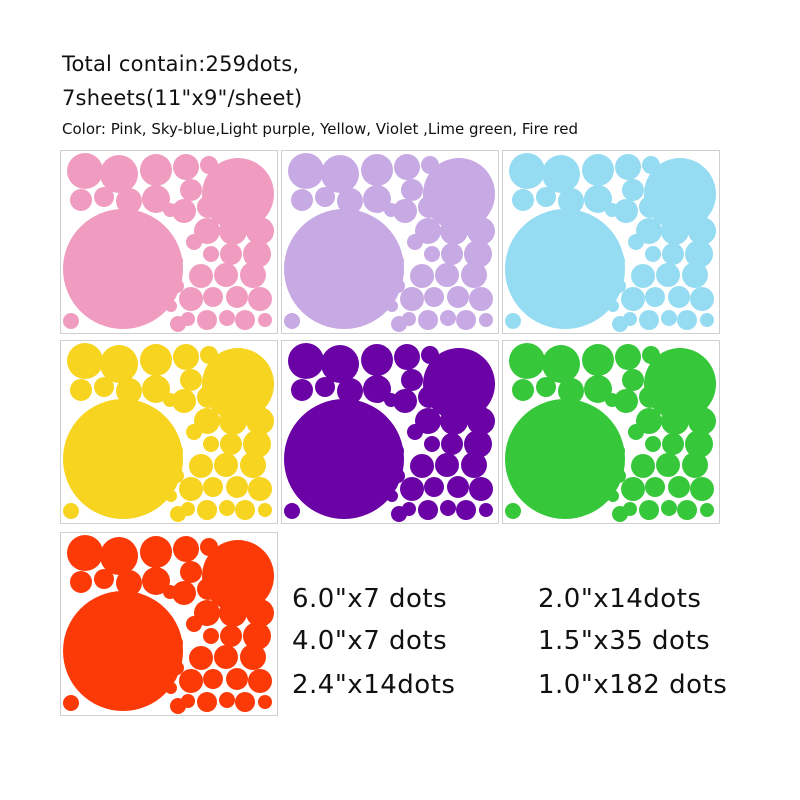 This screenshot has height=800, width=800. Describe the element at coordinates (181, 64) in the screenshot. I see `total-dots-text: Total contain:259dots,` at that location.